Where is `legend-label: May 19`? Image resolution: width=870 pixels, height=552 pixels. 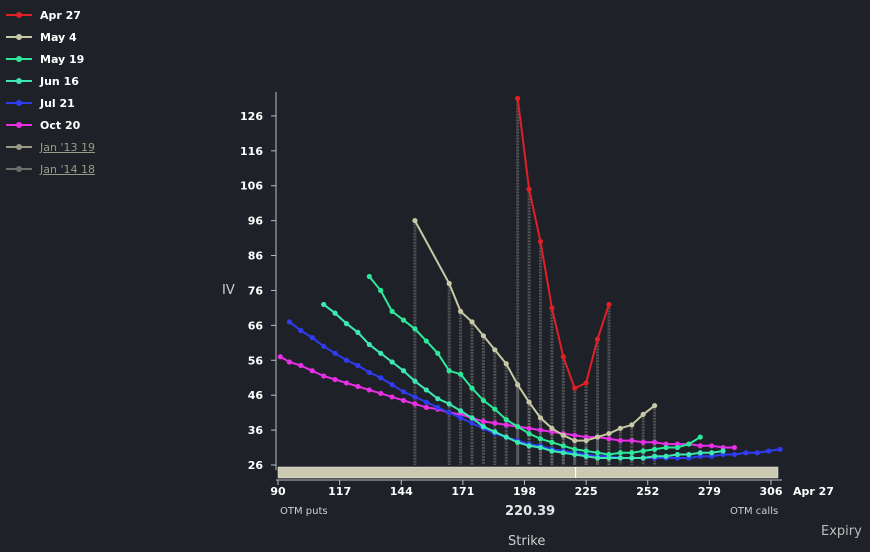
legend-label: May 19 is located at coordinates (62, 59).